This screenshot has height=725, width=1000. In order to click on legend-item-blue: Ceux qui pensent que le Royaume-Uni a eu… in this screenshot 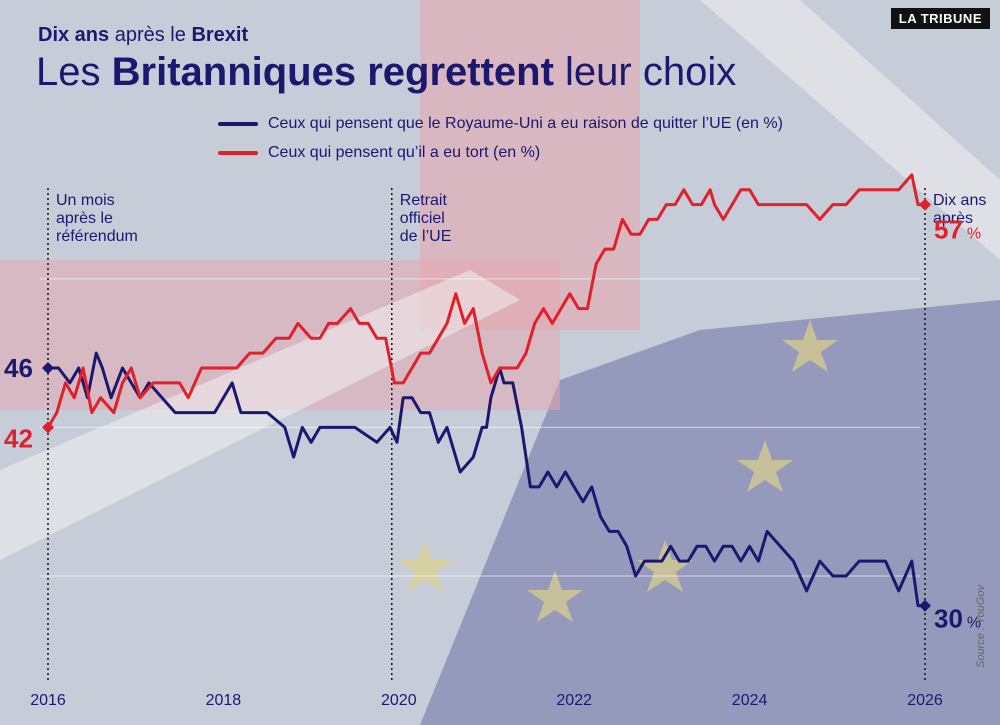, I will do `click(500, 124)`.